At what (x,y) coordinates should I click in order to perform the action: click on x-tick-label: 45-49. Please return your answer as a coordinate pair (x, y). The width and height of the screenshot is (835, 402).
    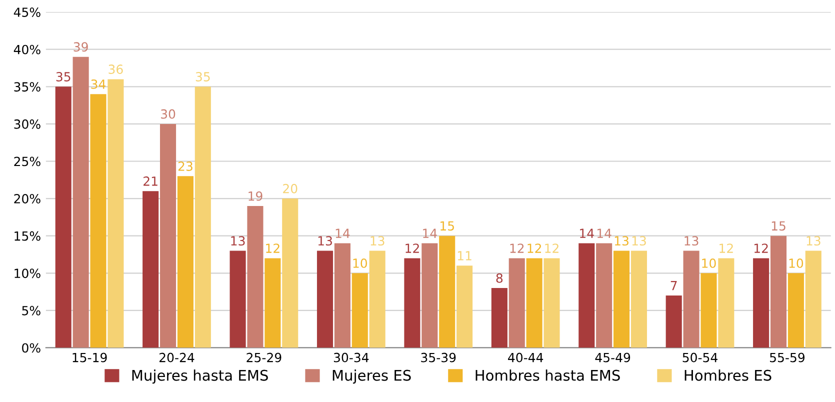
    Looking at the image, I should click on (612, 357).